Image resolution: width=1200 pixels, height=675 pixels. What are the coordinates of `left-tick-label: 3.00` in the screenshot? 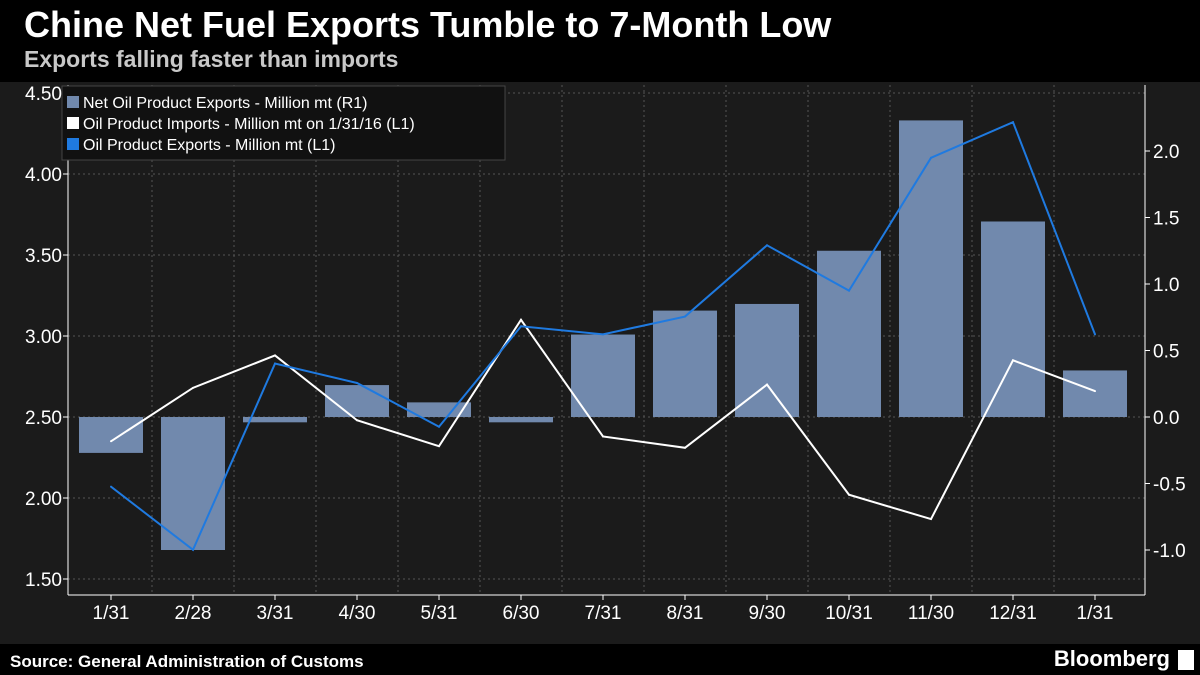 It's located at (43, 337).